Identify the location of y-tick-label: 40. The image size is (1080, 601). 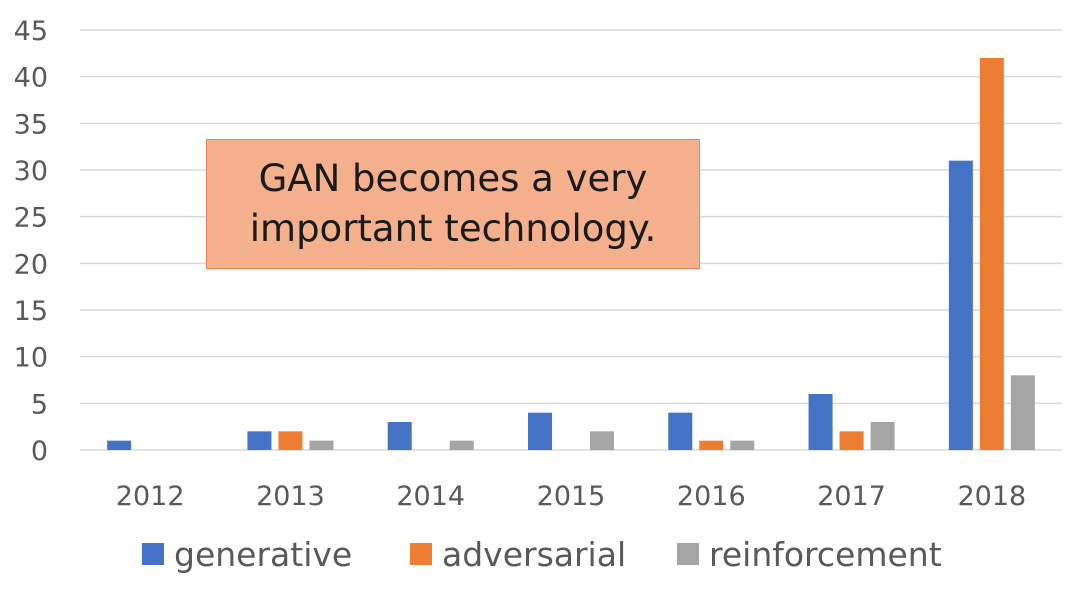
(31, 78).